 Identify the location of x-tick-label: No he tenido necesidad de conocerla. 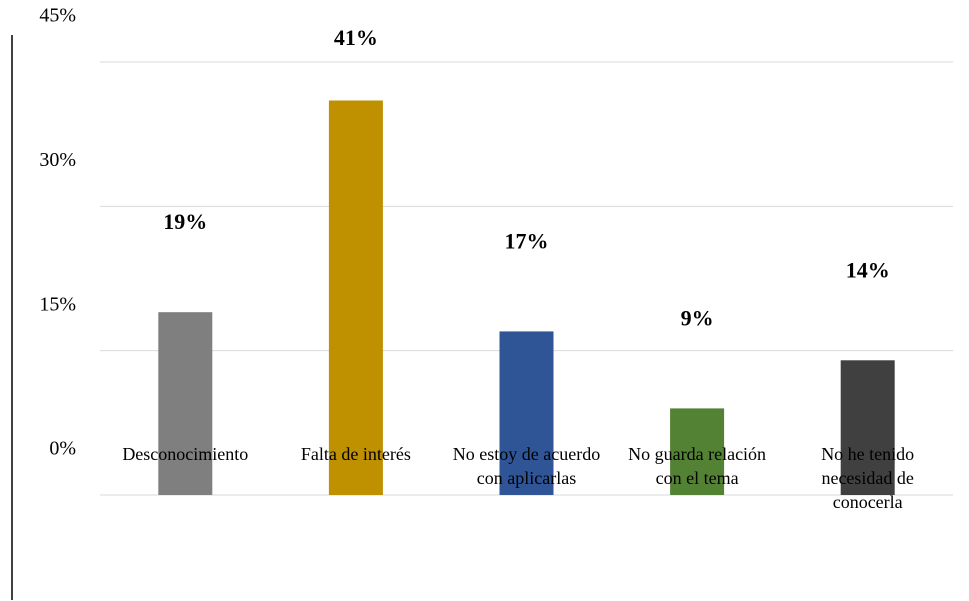
(868, 478).